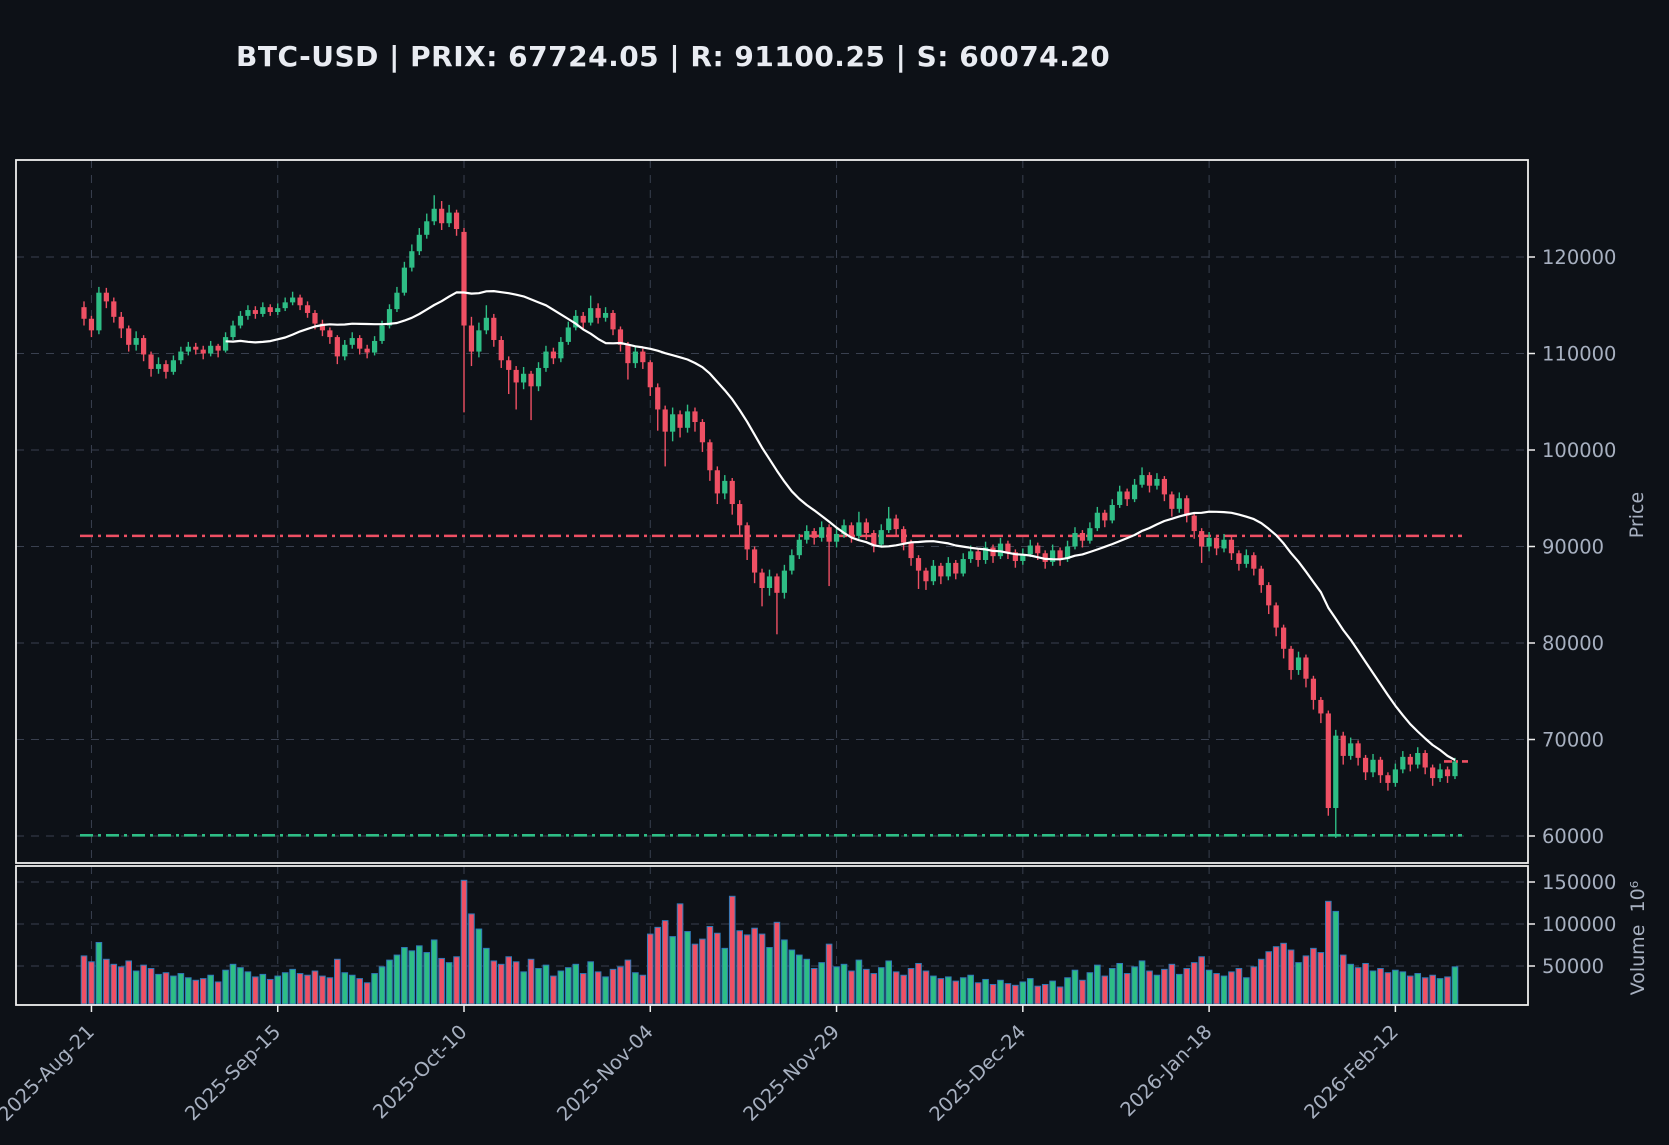  I want to click on date-tick-label: 2025-Nov-04, so click(604, 1072).